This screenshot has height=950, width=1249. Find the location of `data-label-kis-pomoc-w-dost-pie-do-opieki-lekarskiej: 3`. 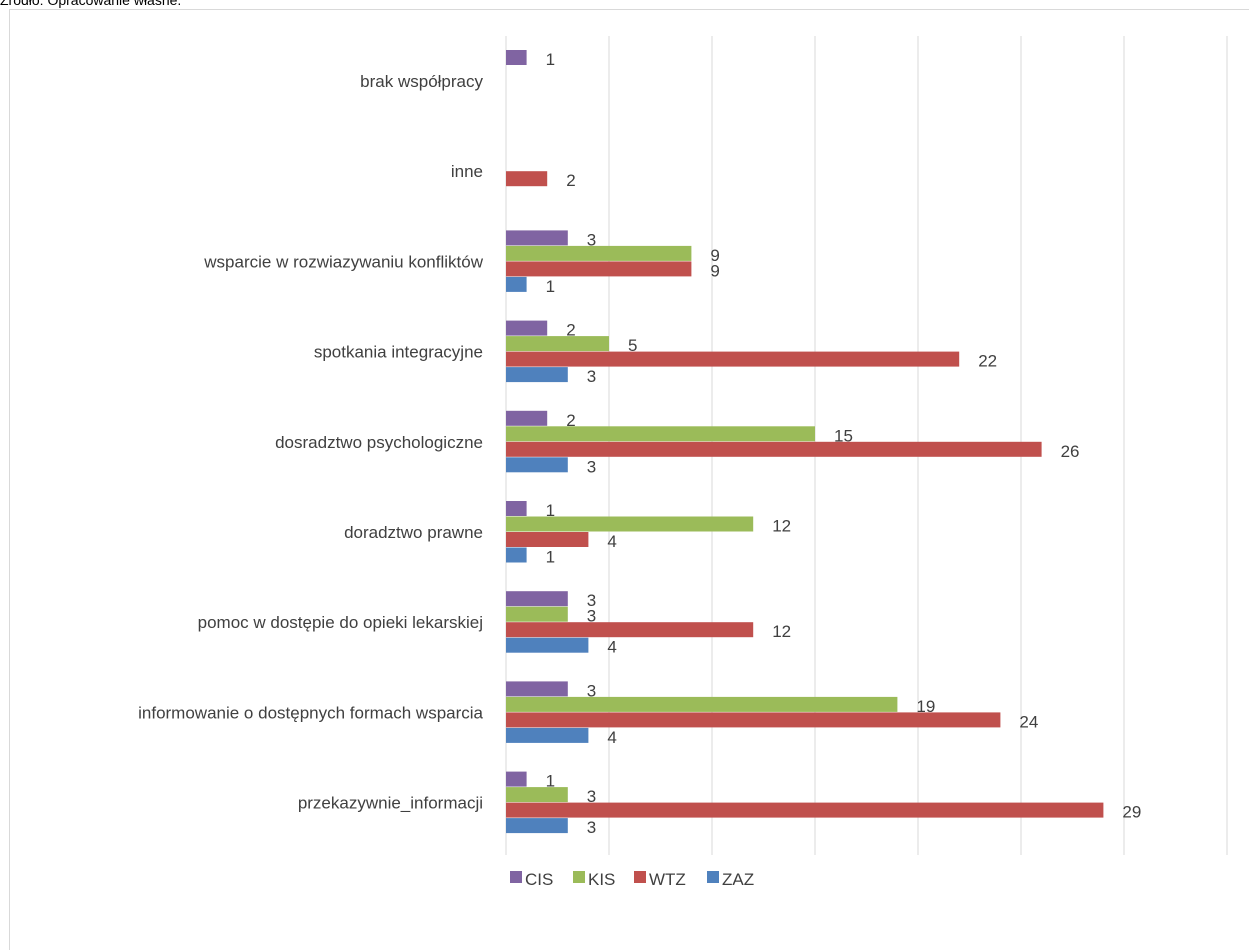

data-label-kis-pomoc-w-dost-pie-do-opieki-lekarskiej: 3 is located at coordinates (591, 616).